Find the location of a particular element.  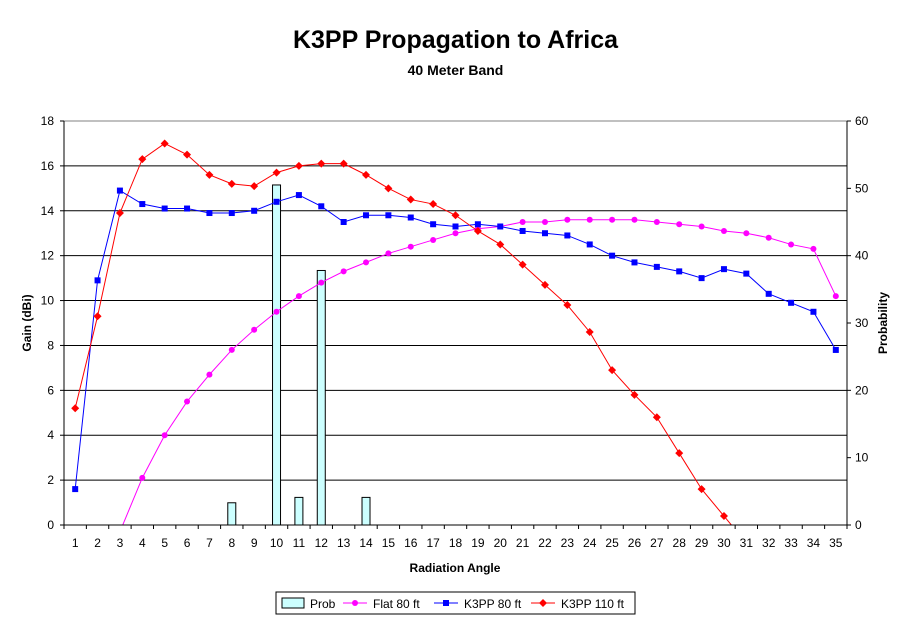

x-tick-label: 4 is located at coordinates (142, 543).